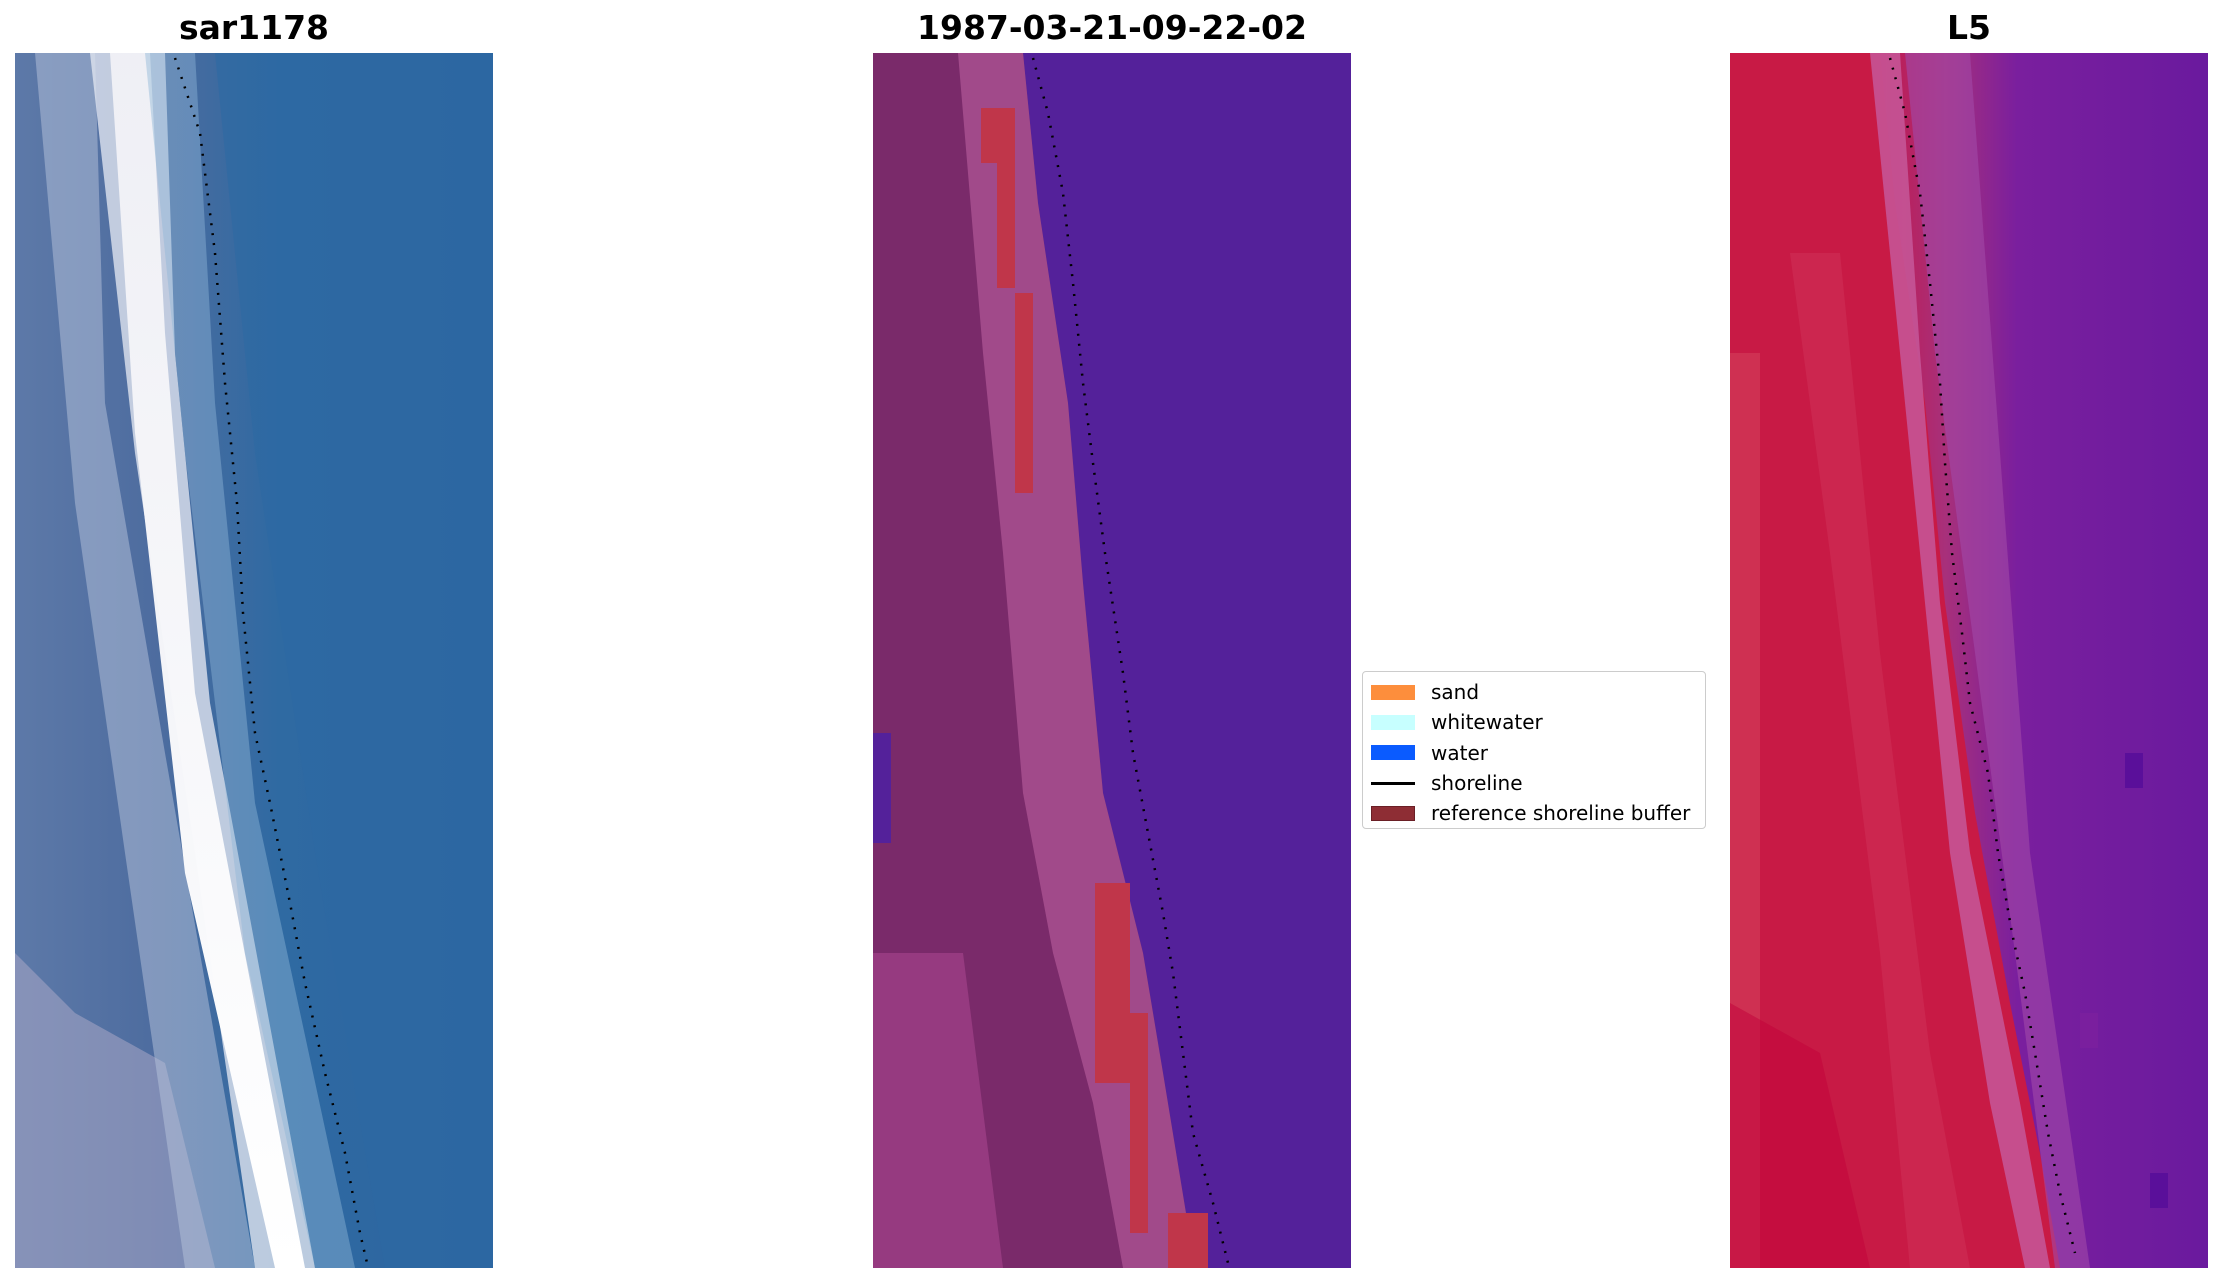  What do you see at coordinates (1534, 753) in the screenshot?
I see `legend-item-water: water` at bounding box center [1534, 753].